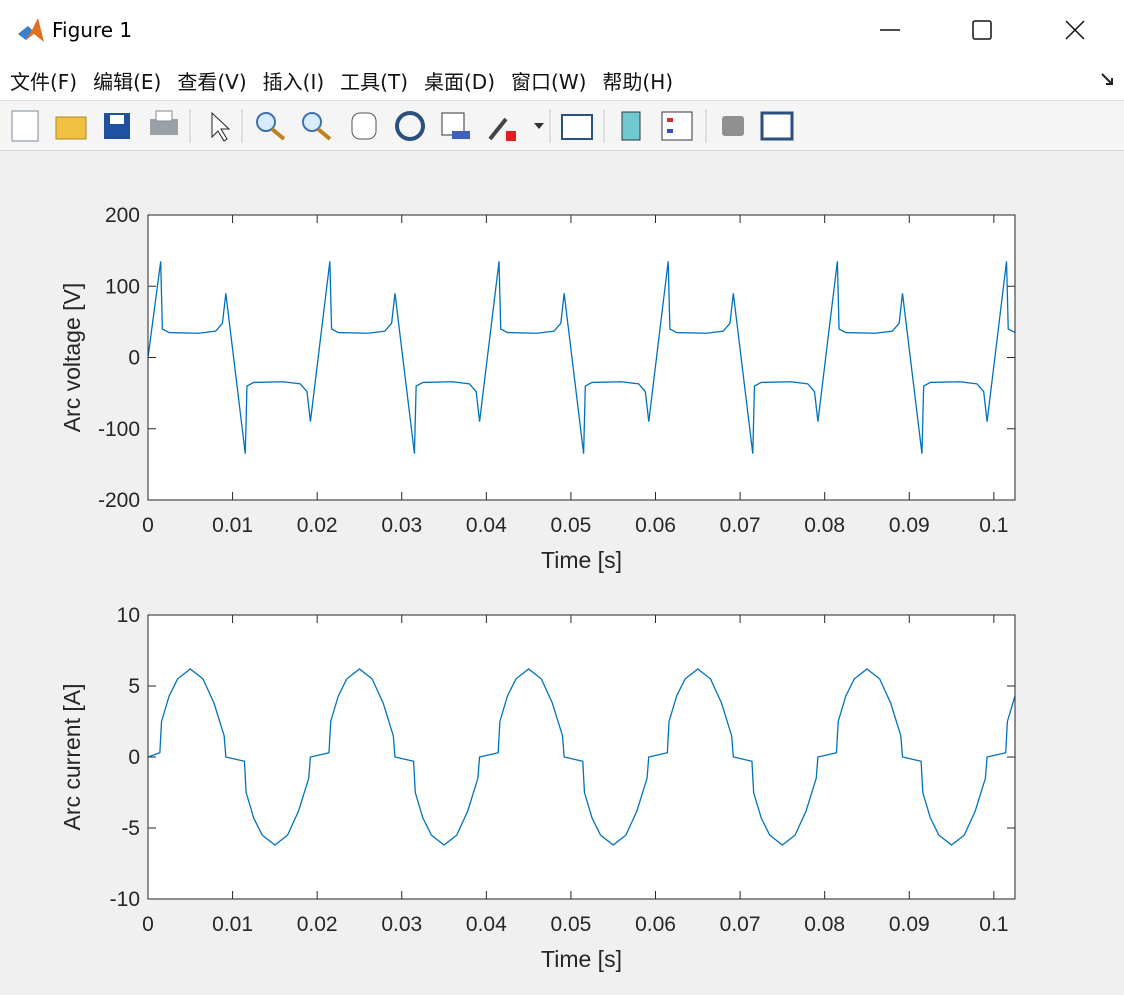 This screenshot has height=995, width=1124. Describe the element at coordinates (212, 82) in the screenshot. I see `menu-item: 查看(V)` at that location.